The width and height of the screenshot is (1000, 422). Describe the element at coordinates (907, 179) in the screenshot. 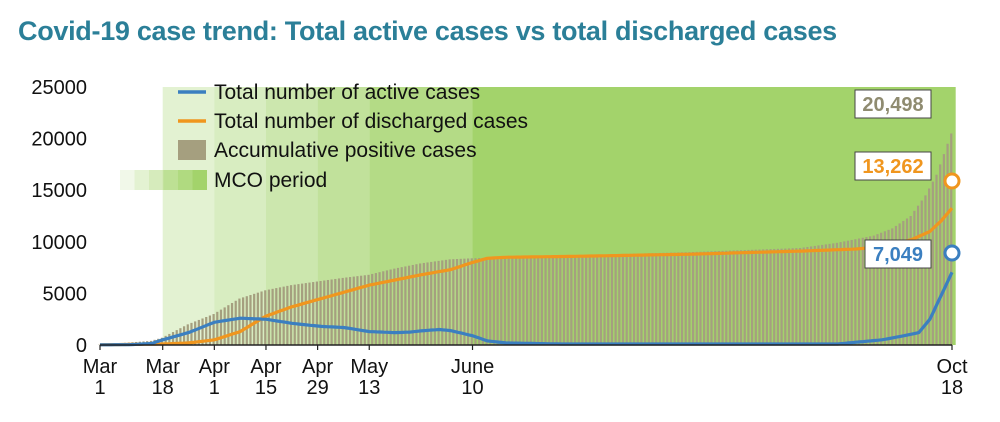

I see `end-value-labels: 20,498 13,262 7,049` at that location.